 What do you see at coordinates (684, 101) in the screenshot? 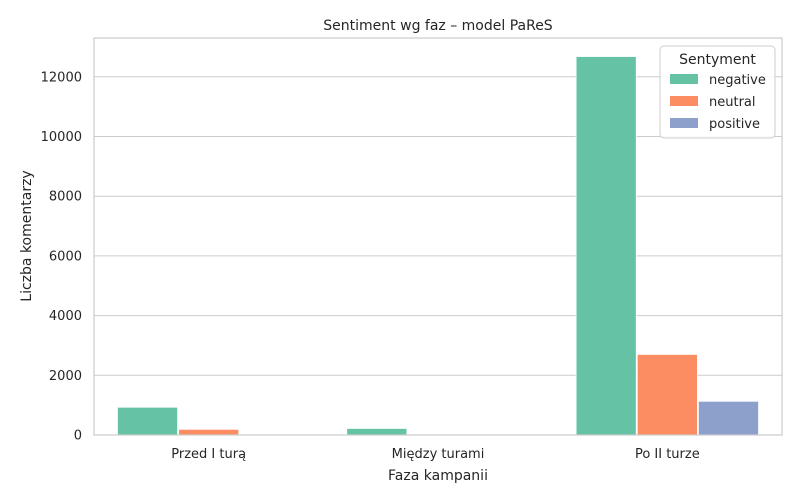
I see `legend-swatch-neutral` at bounding box center [684, 101].